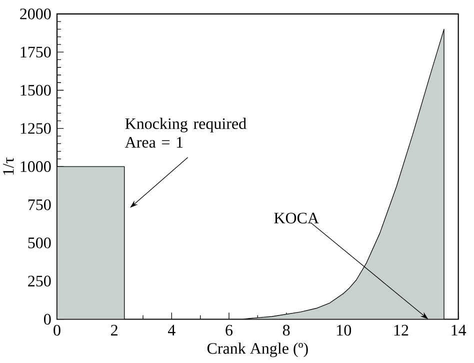 Image resolution: width=474 pixels, height=363 pixels. Describe the element at coordinates (401, 330) in the screenshot. I see `x-tick-label: 12` at that location.